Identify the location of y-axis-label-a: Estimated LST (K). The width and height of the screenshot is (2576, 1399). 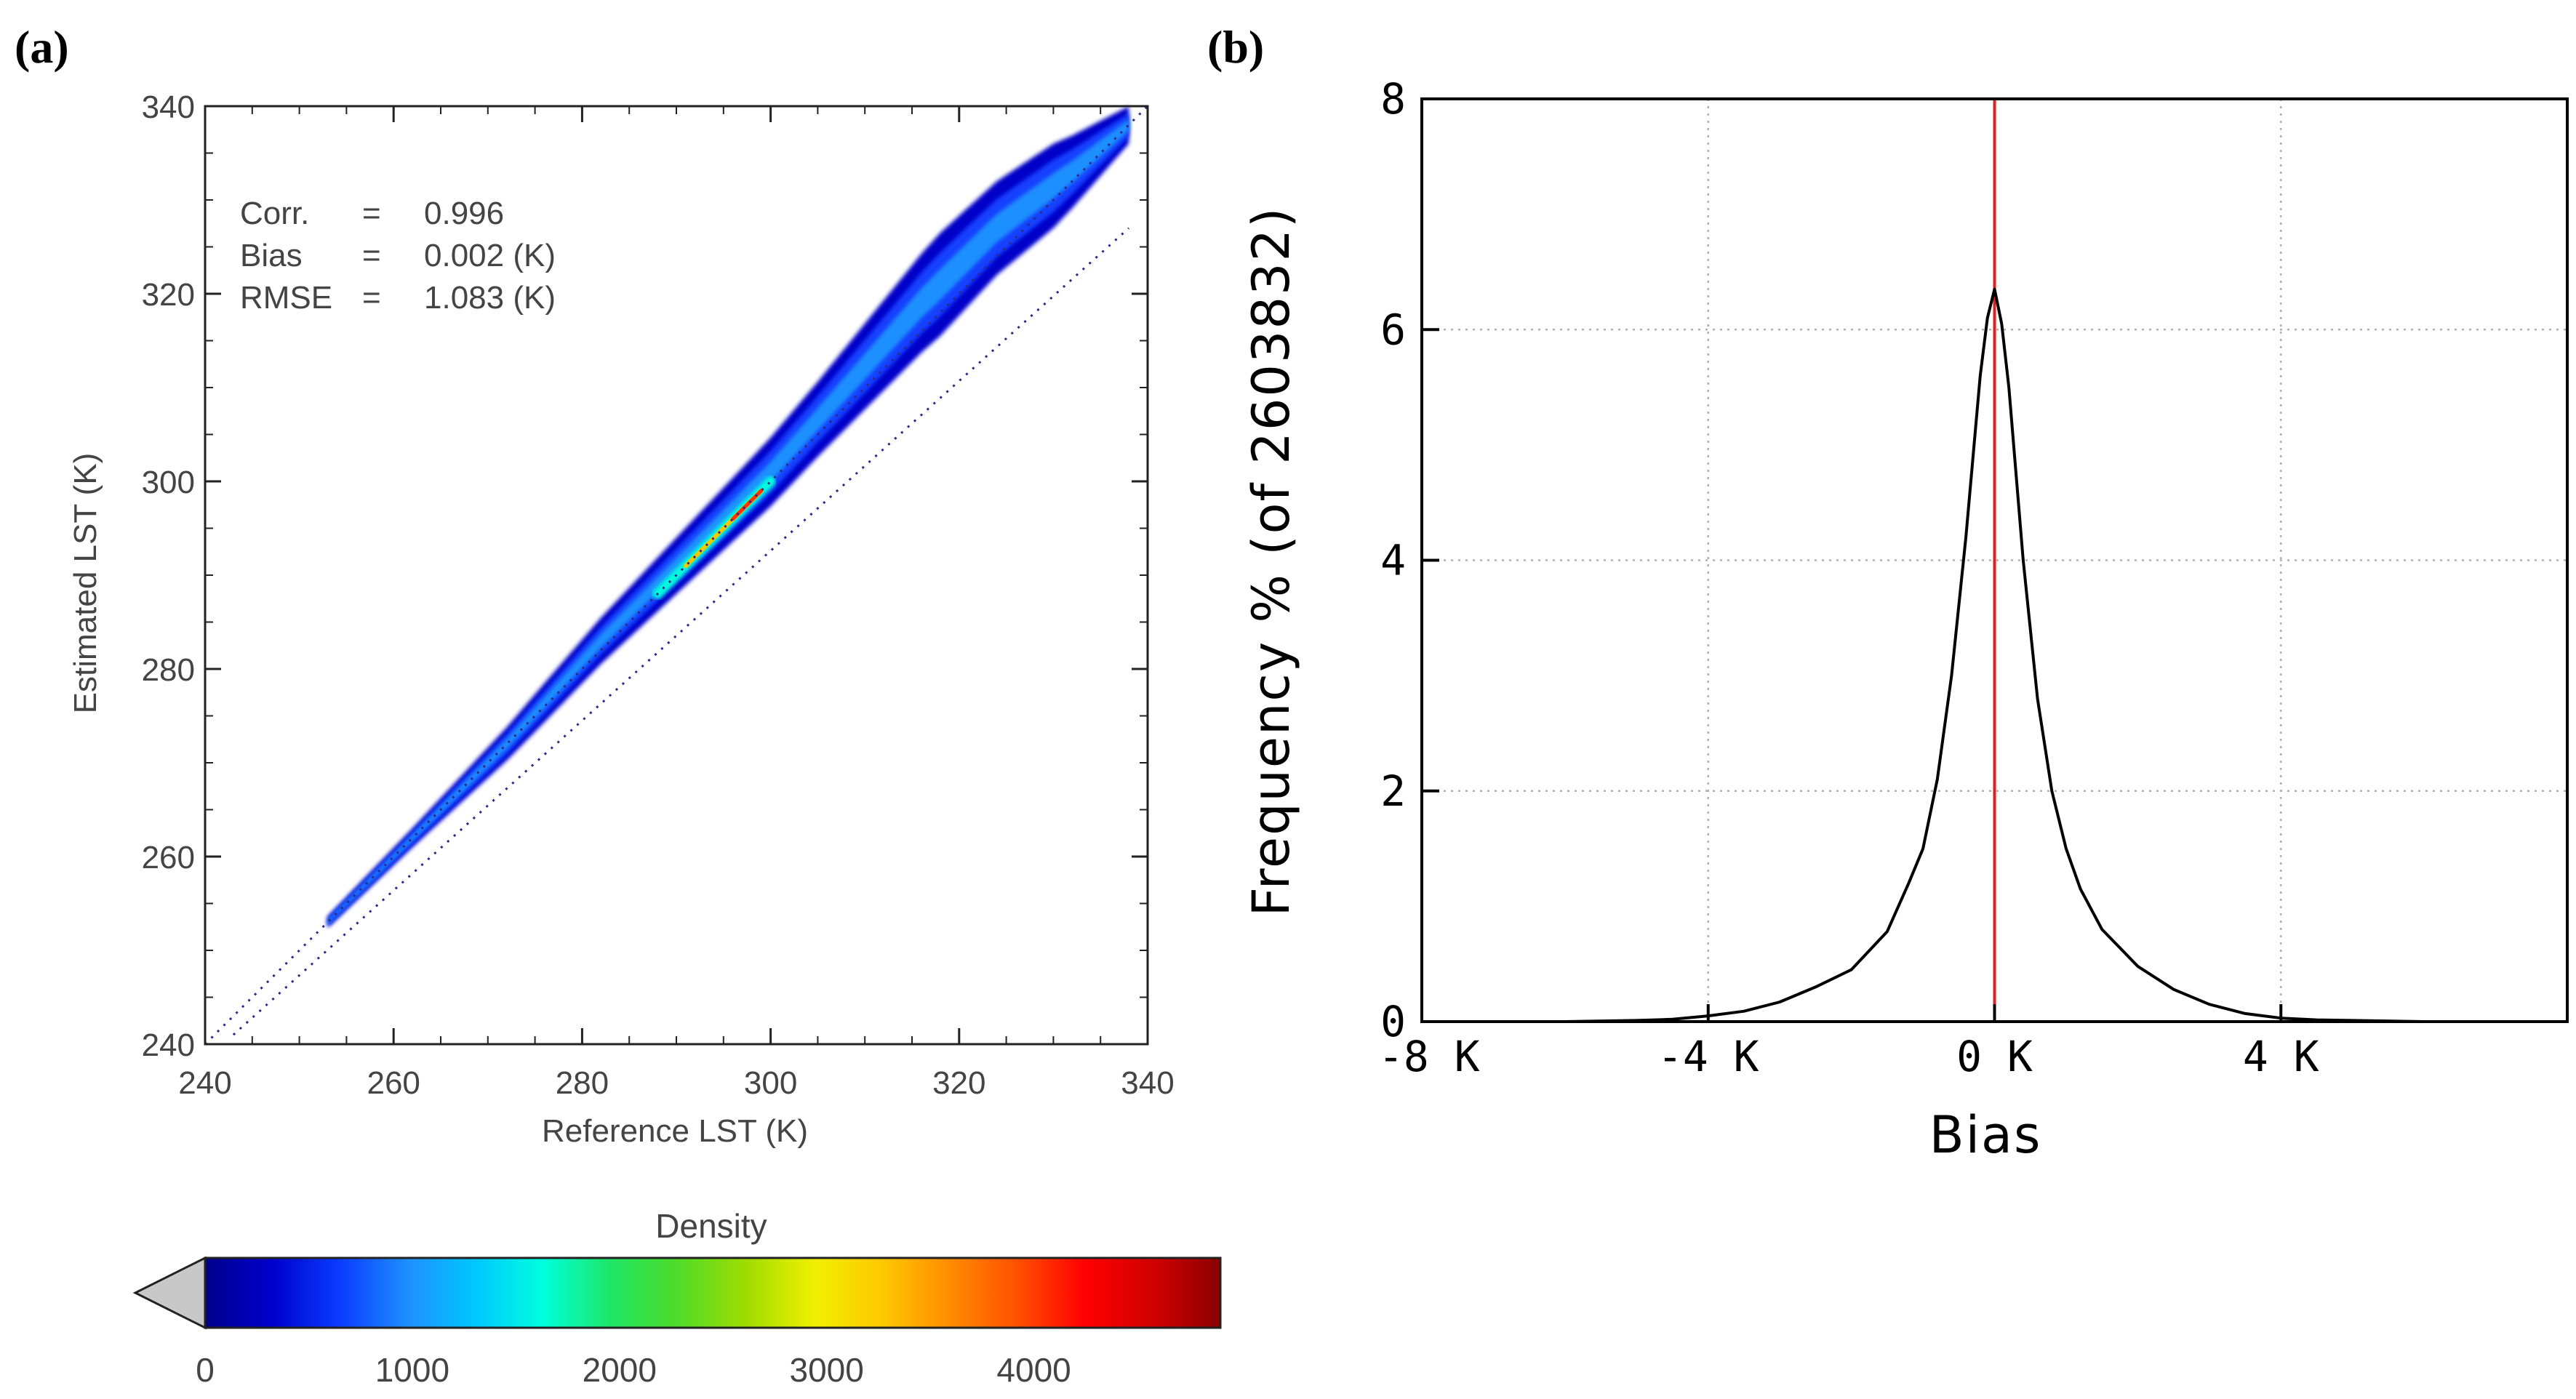
(85, 583).